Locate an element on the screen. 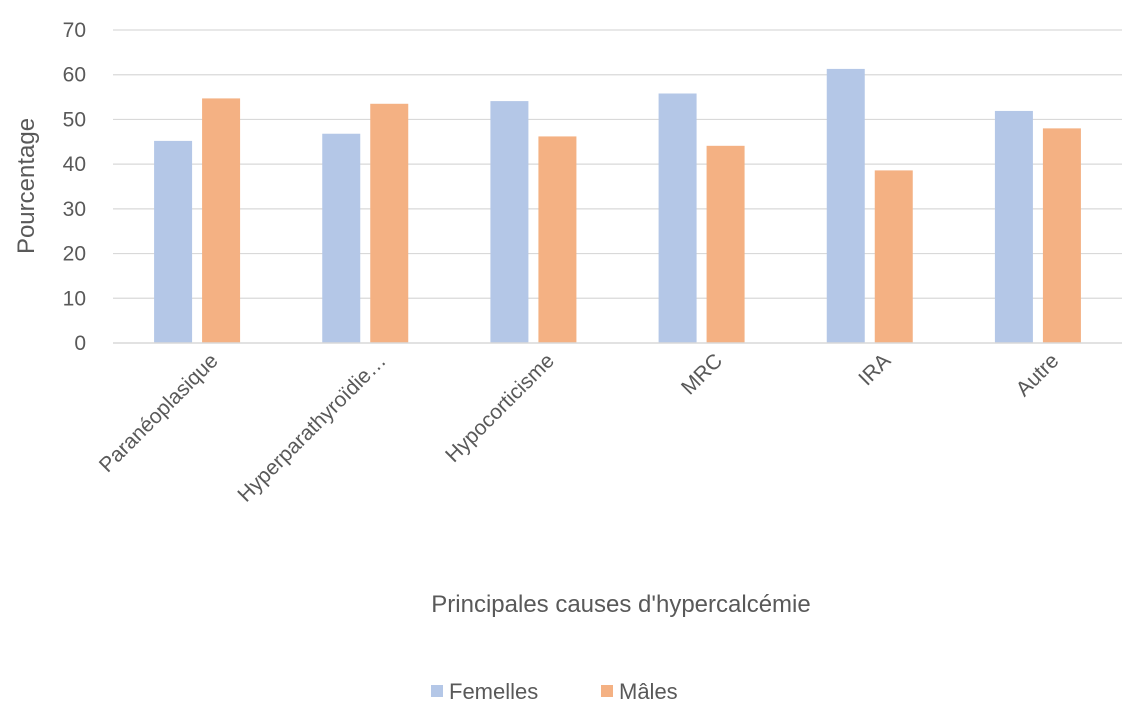 The image size is (1122, 704). y-axis-title: Pourcentage is located at coordinates (26, 186).